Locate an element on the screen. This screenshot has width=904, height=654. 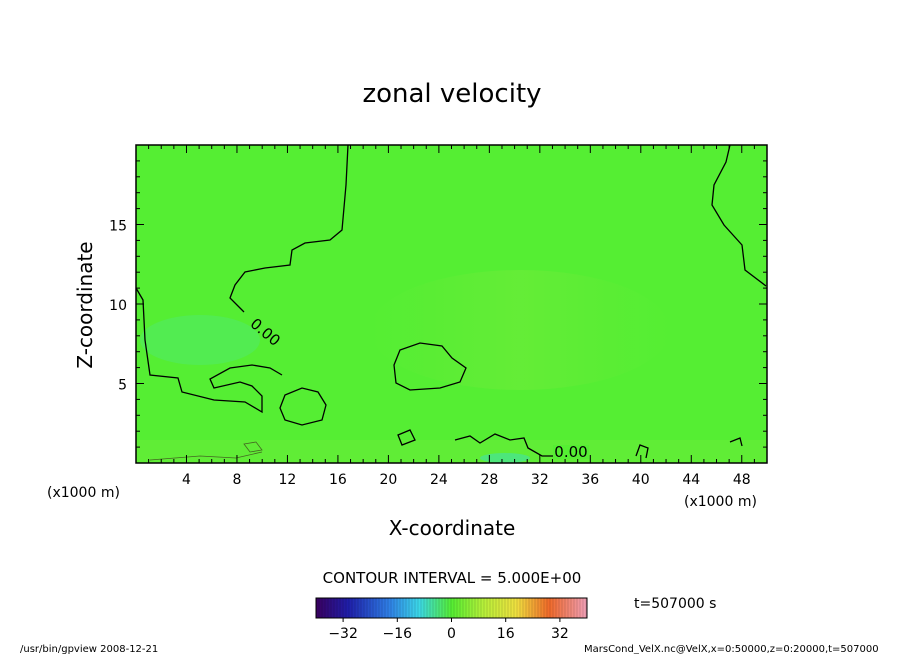
contour-label: 0.00 is located at coordinates (570, 452).